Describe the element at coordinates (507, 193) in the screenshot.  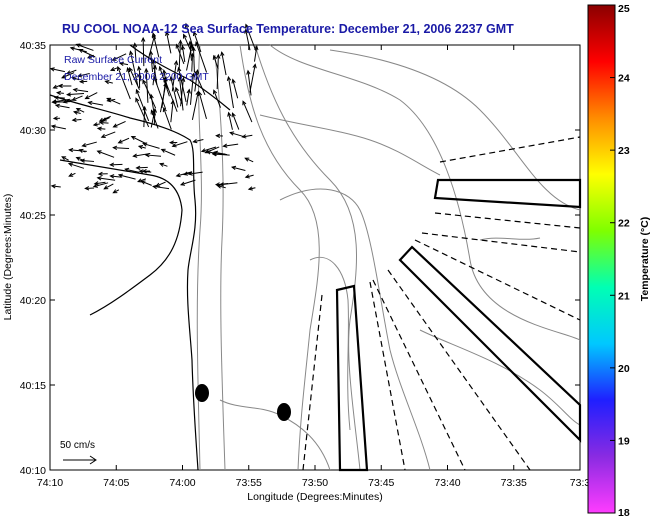
I see `sector-outline-north` at that location.